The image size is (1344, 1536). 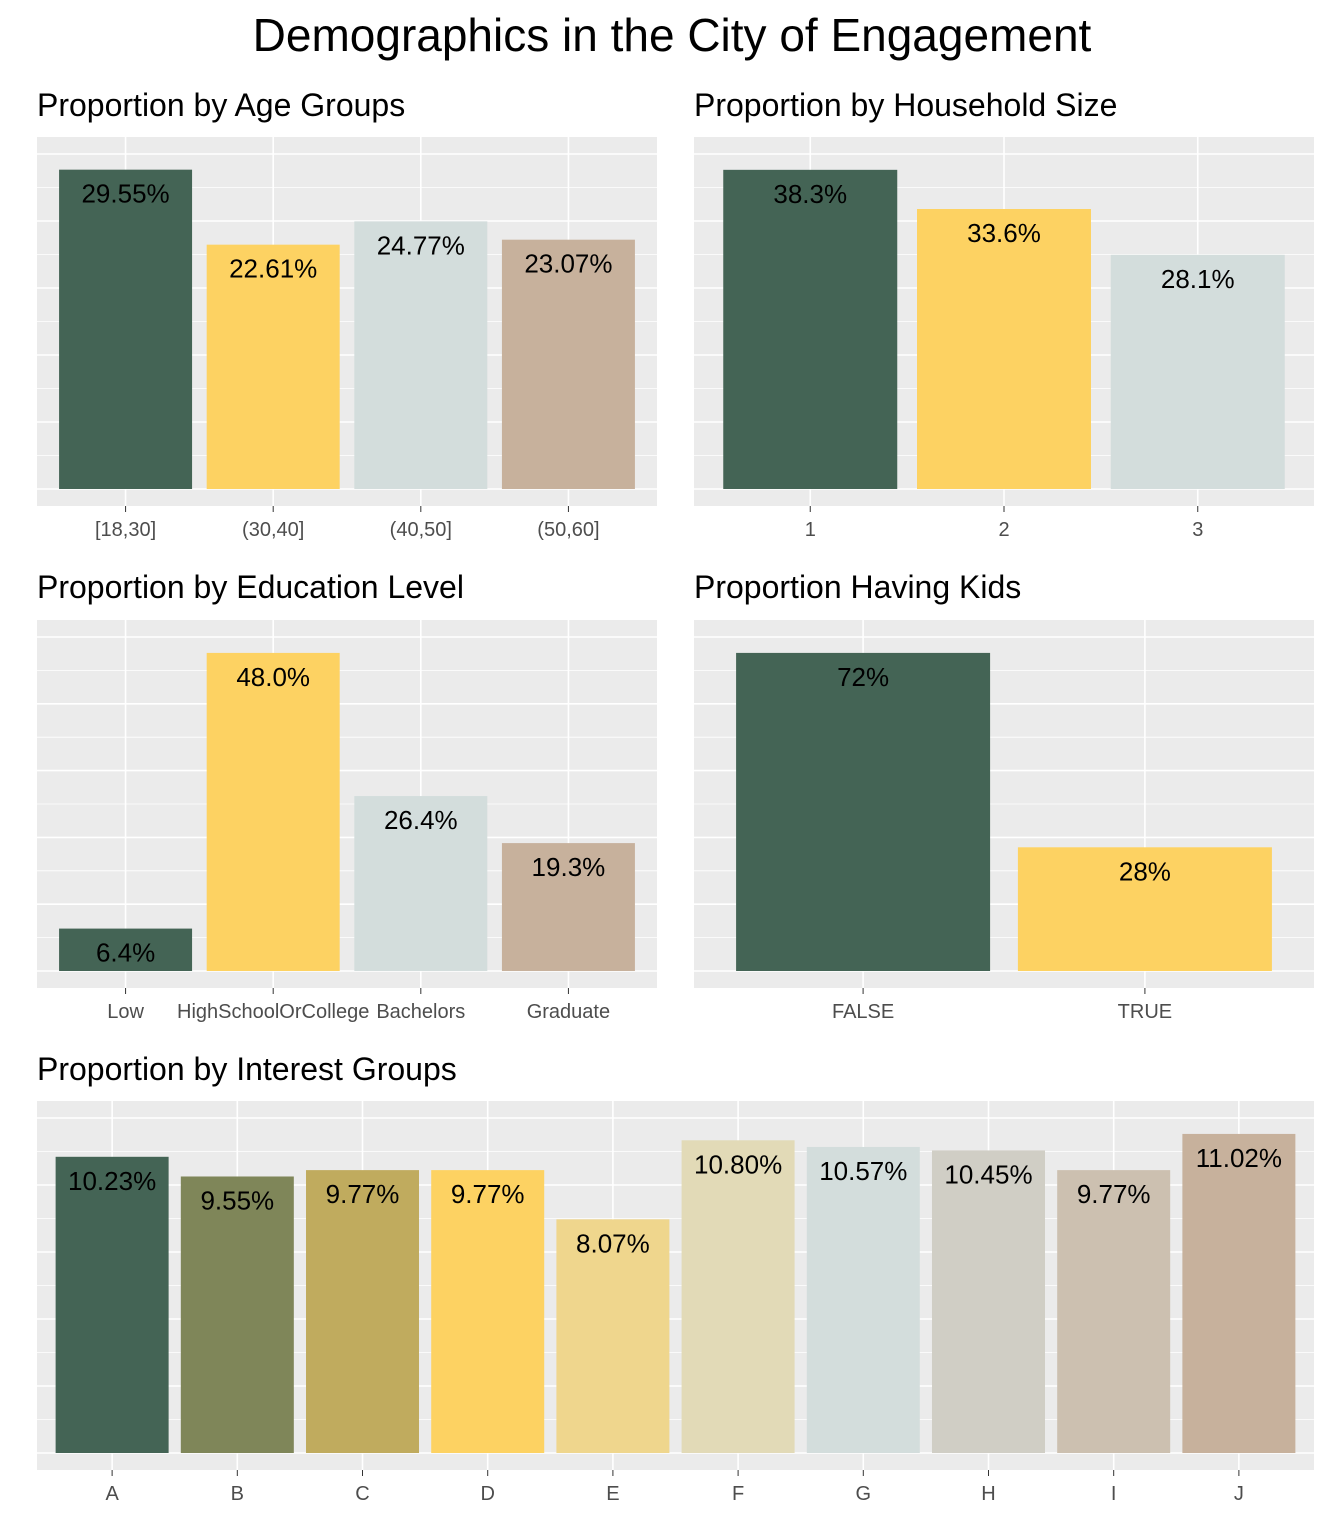 I want to click on x-tick-label: (30,40], so click(x=273, y=530).